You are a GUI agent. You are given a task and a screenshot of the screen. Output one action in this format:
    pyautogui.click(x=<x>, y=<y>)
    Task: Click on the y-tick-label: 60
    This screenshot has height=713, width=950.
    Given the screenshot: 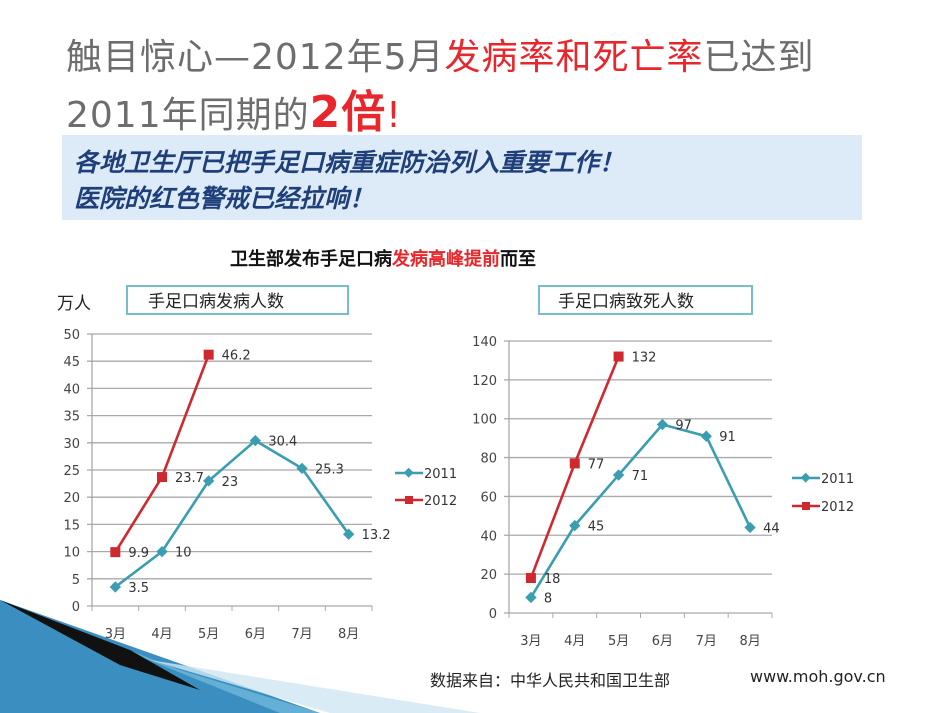 What is the action you would take?
    pyautogui.click(x=488, y=497)
    